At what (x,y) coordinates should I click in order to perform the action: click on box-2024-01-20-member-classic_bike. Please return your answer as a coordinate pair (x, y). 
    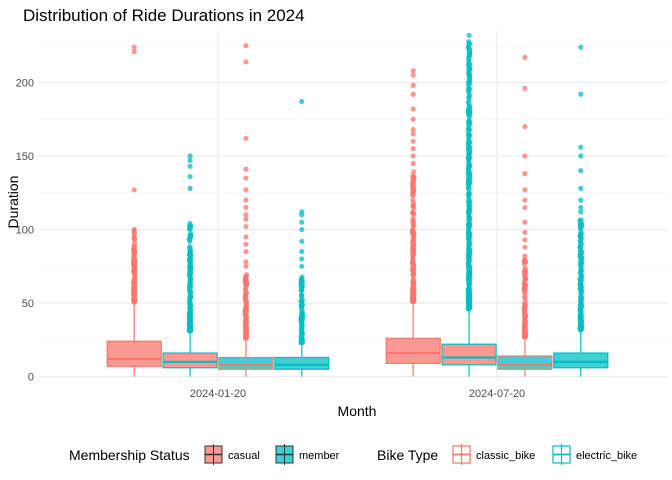
    Looking at the image, I should click on (246, 210).